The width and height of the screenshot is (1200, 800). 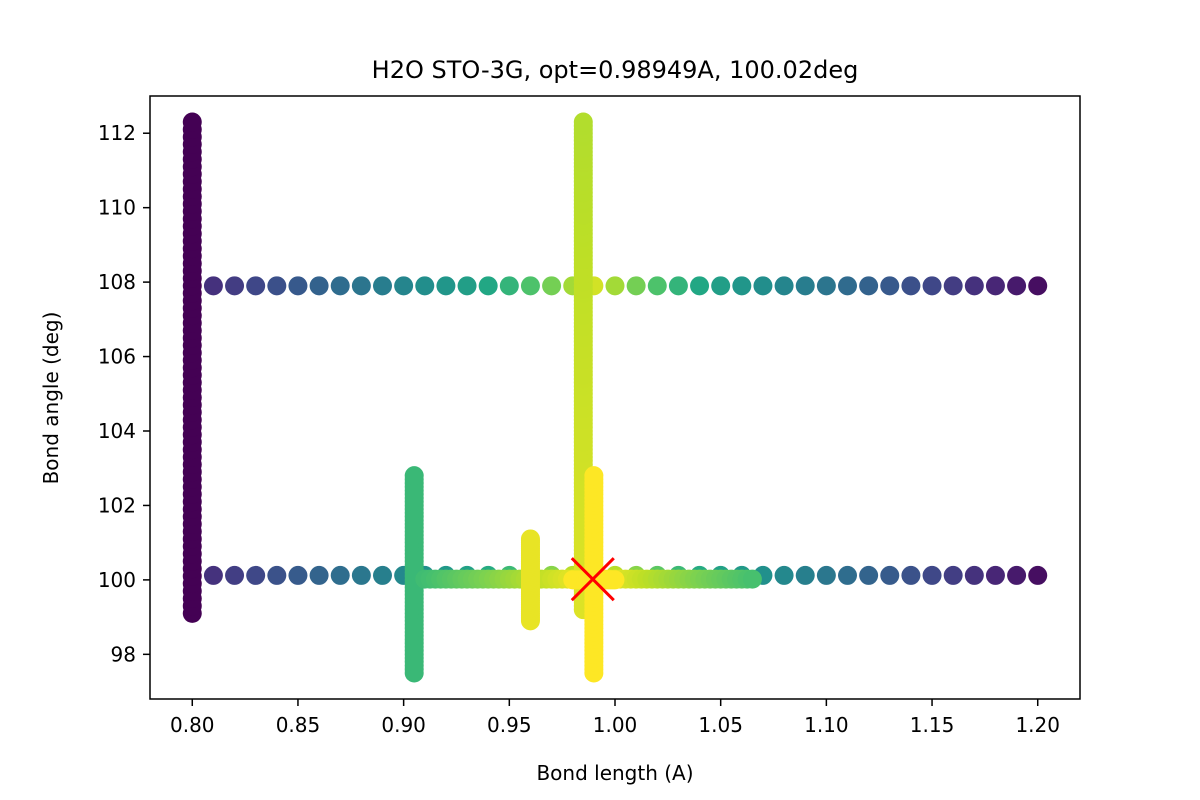 What do you see at coordinates (117, 282) in the screenshot?
I see `y-tick-label: 108` at bounding box center [117, 282].